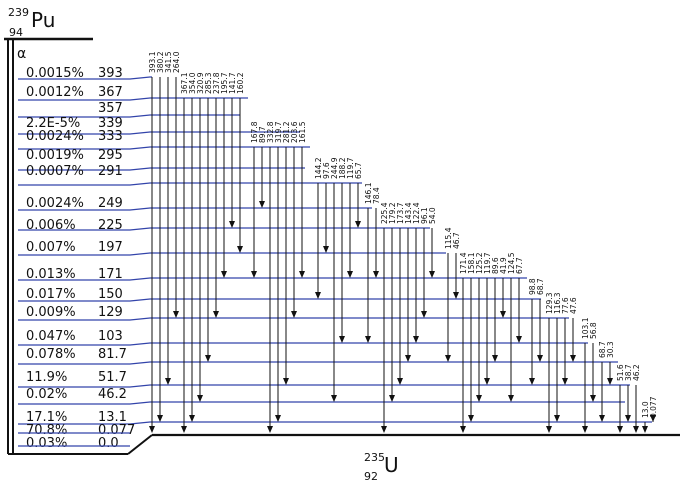 The height and width of the screenshot is (483, 685). Describe the element at coordinates (432, 215) in the screenshot. I see `gamma-energy-label: 54.0` at that location.